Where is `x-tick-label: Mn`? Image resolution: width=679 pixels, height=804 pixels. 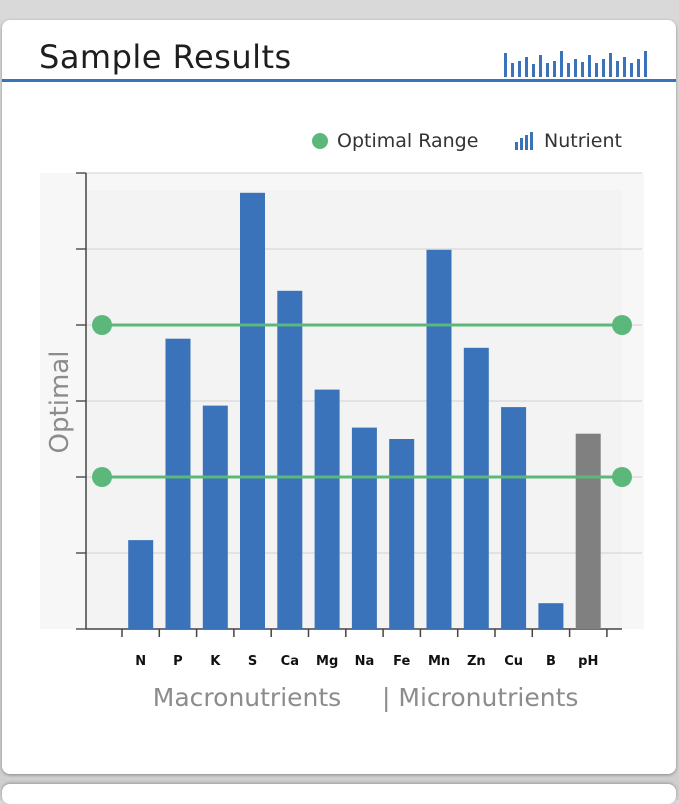 x-tick-label: Mn is located at coordinates (439, 661).